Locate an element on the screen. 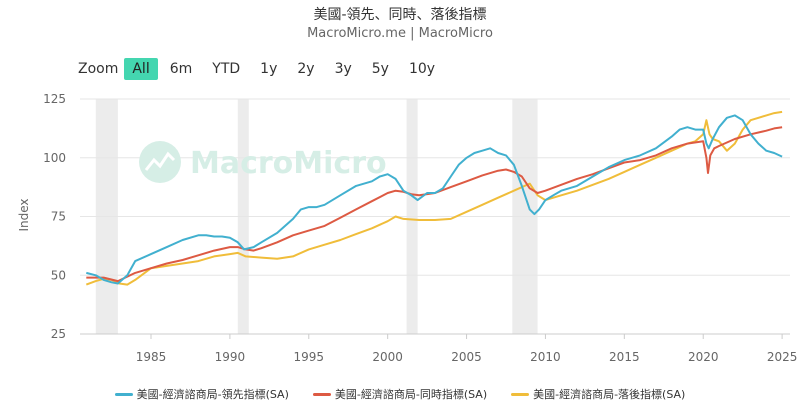  x-tick-label: 2000 is located at coordinates (387, 357).